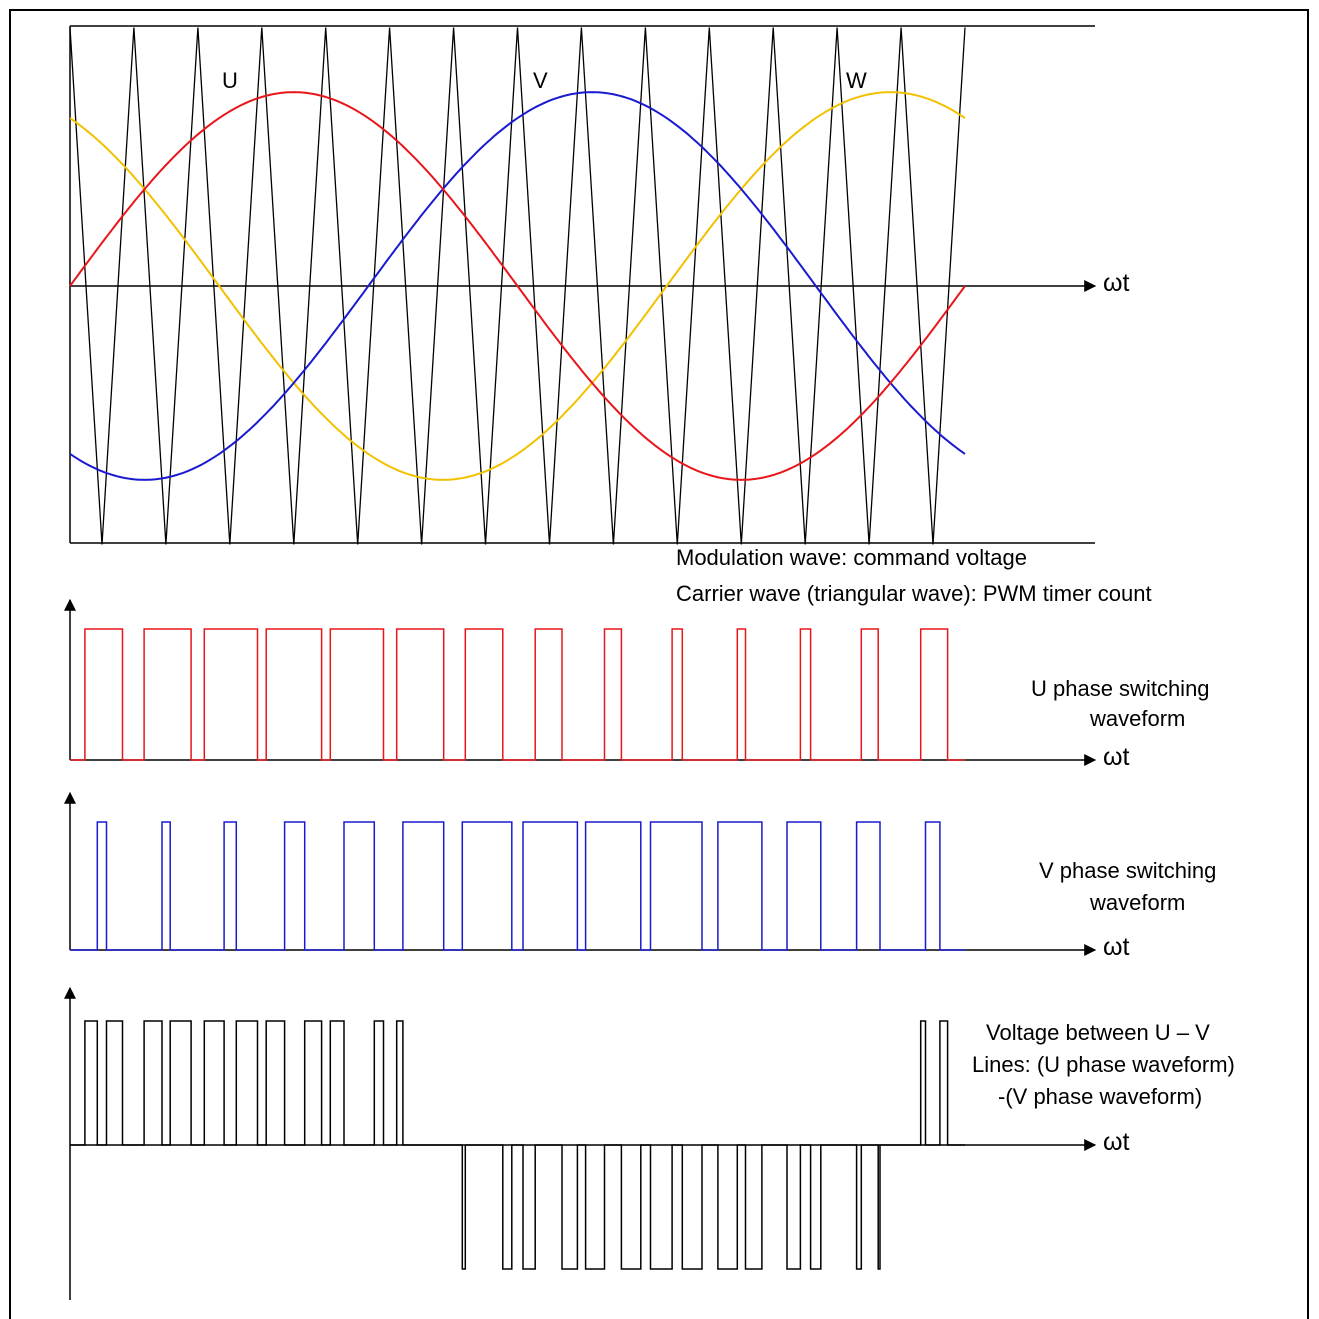 This screenshot has width=1319, height=1319. What do you see at coordinates (540, 80) in the screenshot?
I see `phase-label-v: V` at bounding box center [540, 80].